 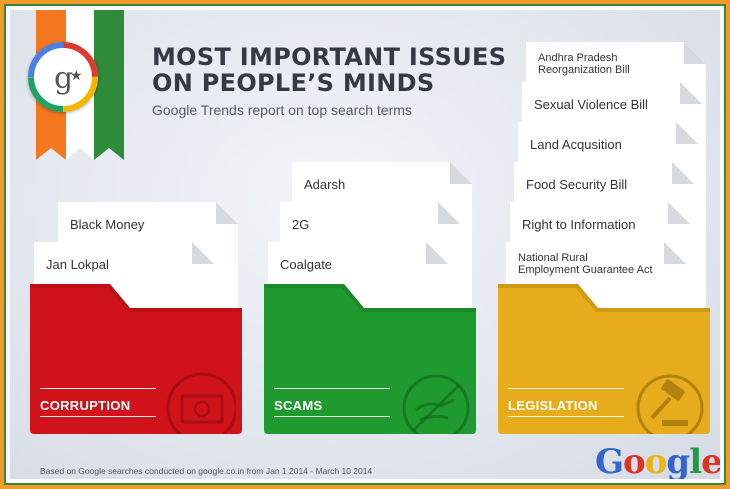 I want to click on title-line-1: MOST IMPORTANT ISSUES, so click(x=329, y=57).